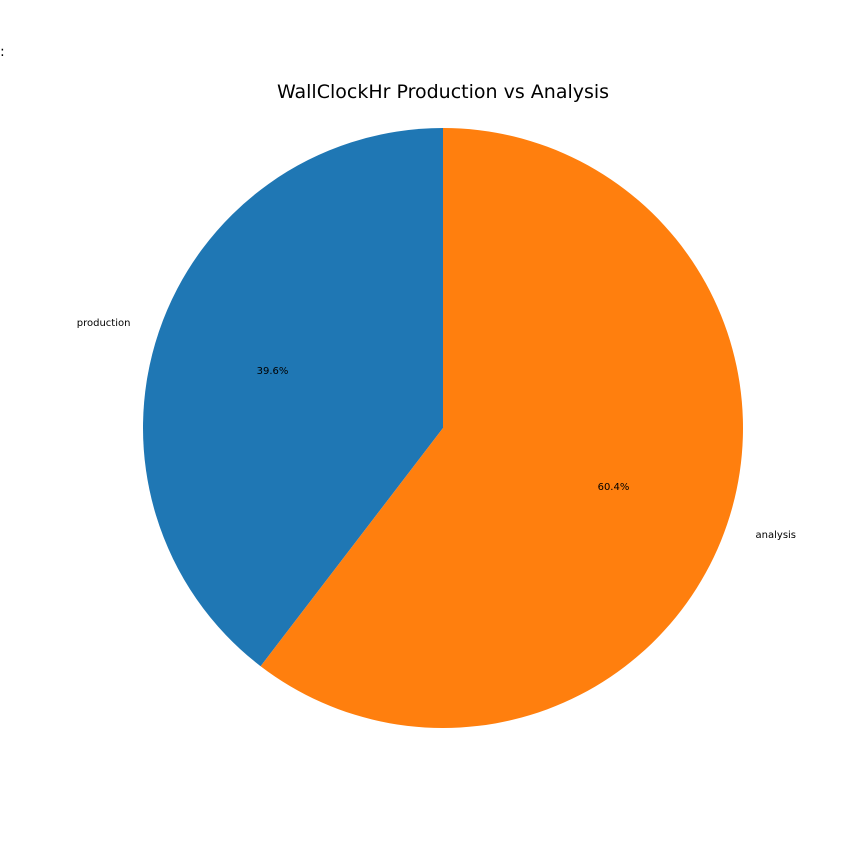 This screenshot has height=864, width=864. I want to click on slice-label-production: production, so click(104, 323).